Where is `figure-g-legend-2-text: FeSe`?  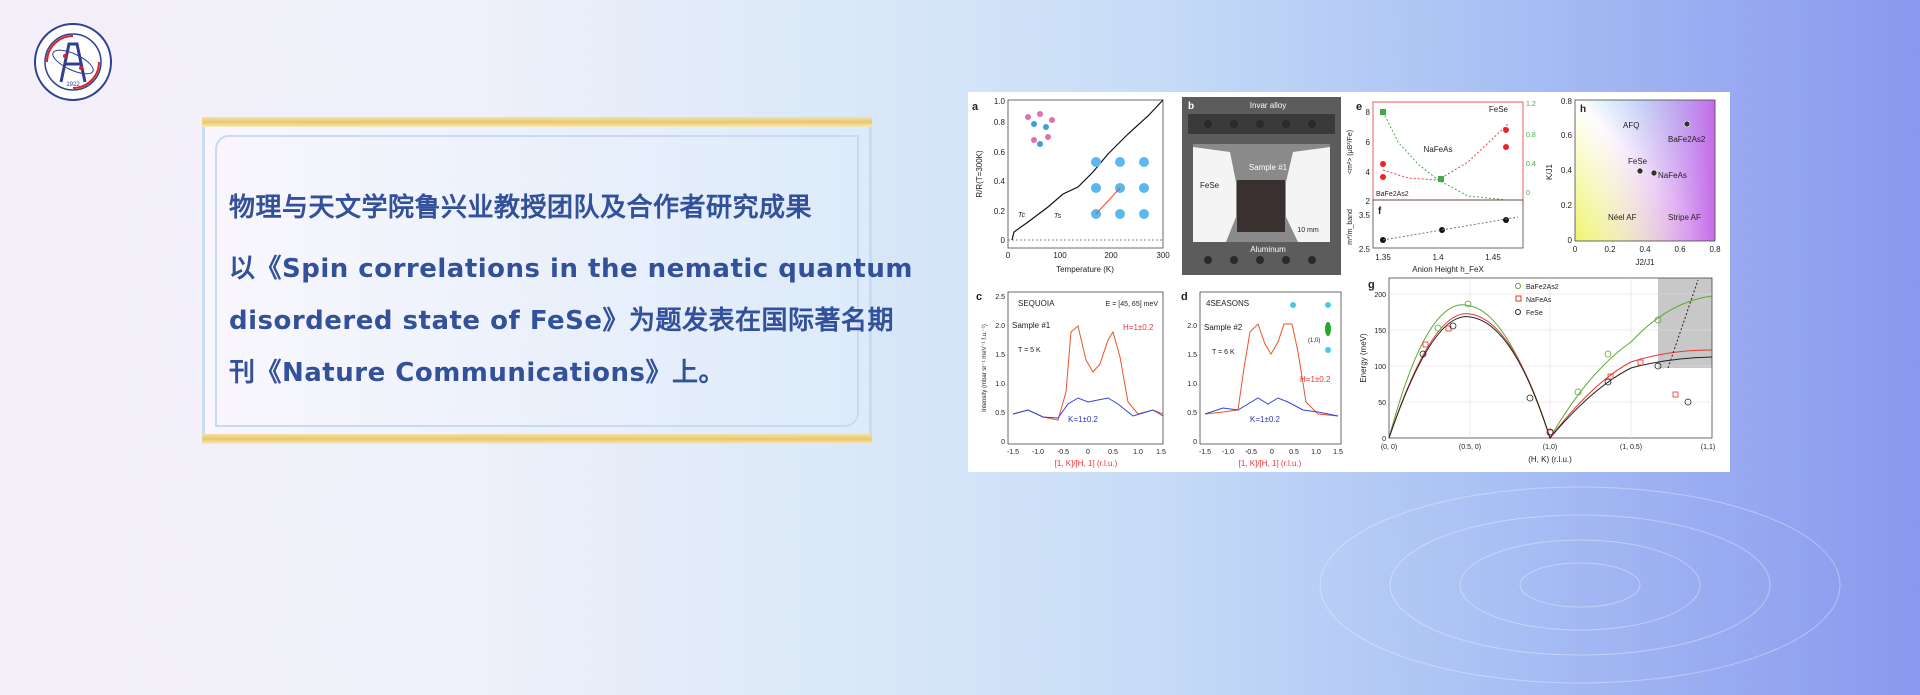
figure-g-legend-2-text: FeSe is located at coordinates (1534, 313).